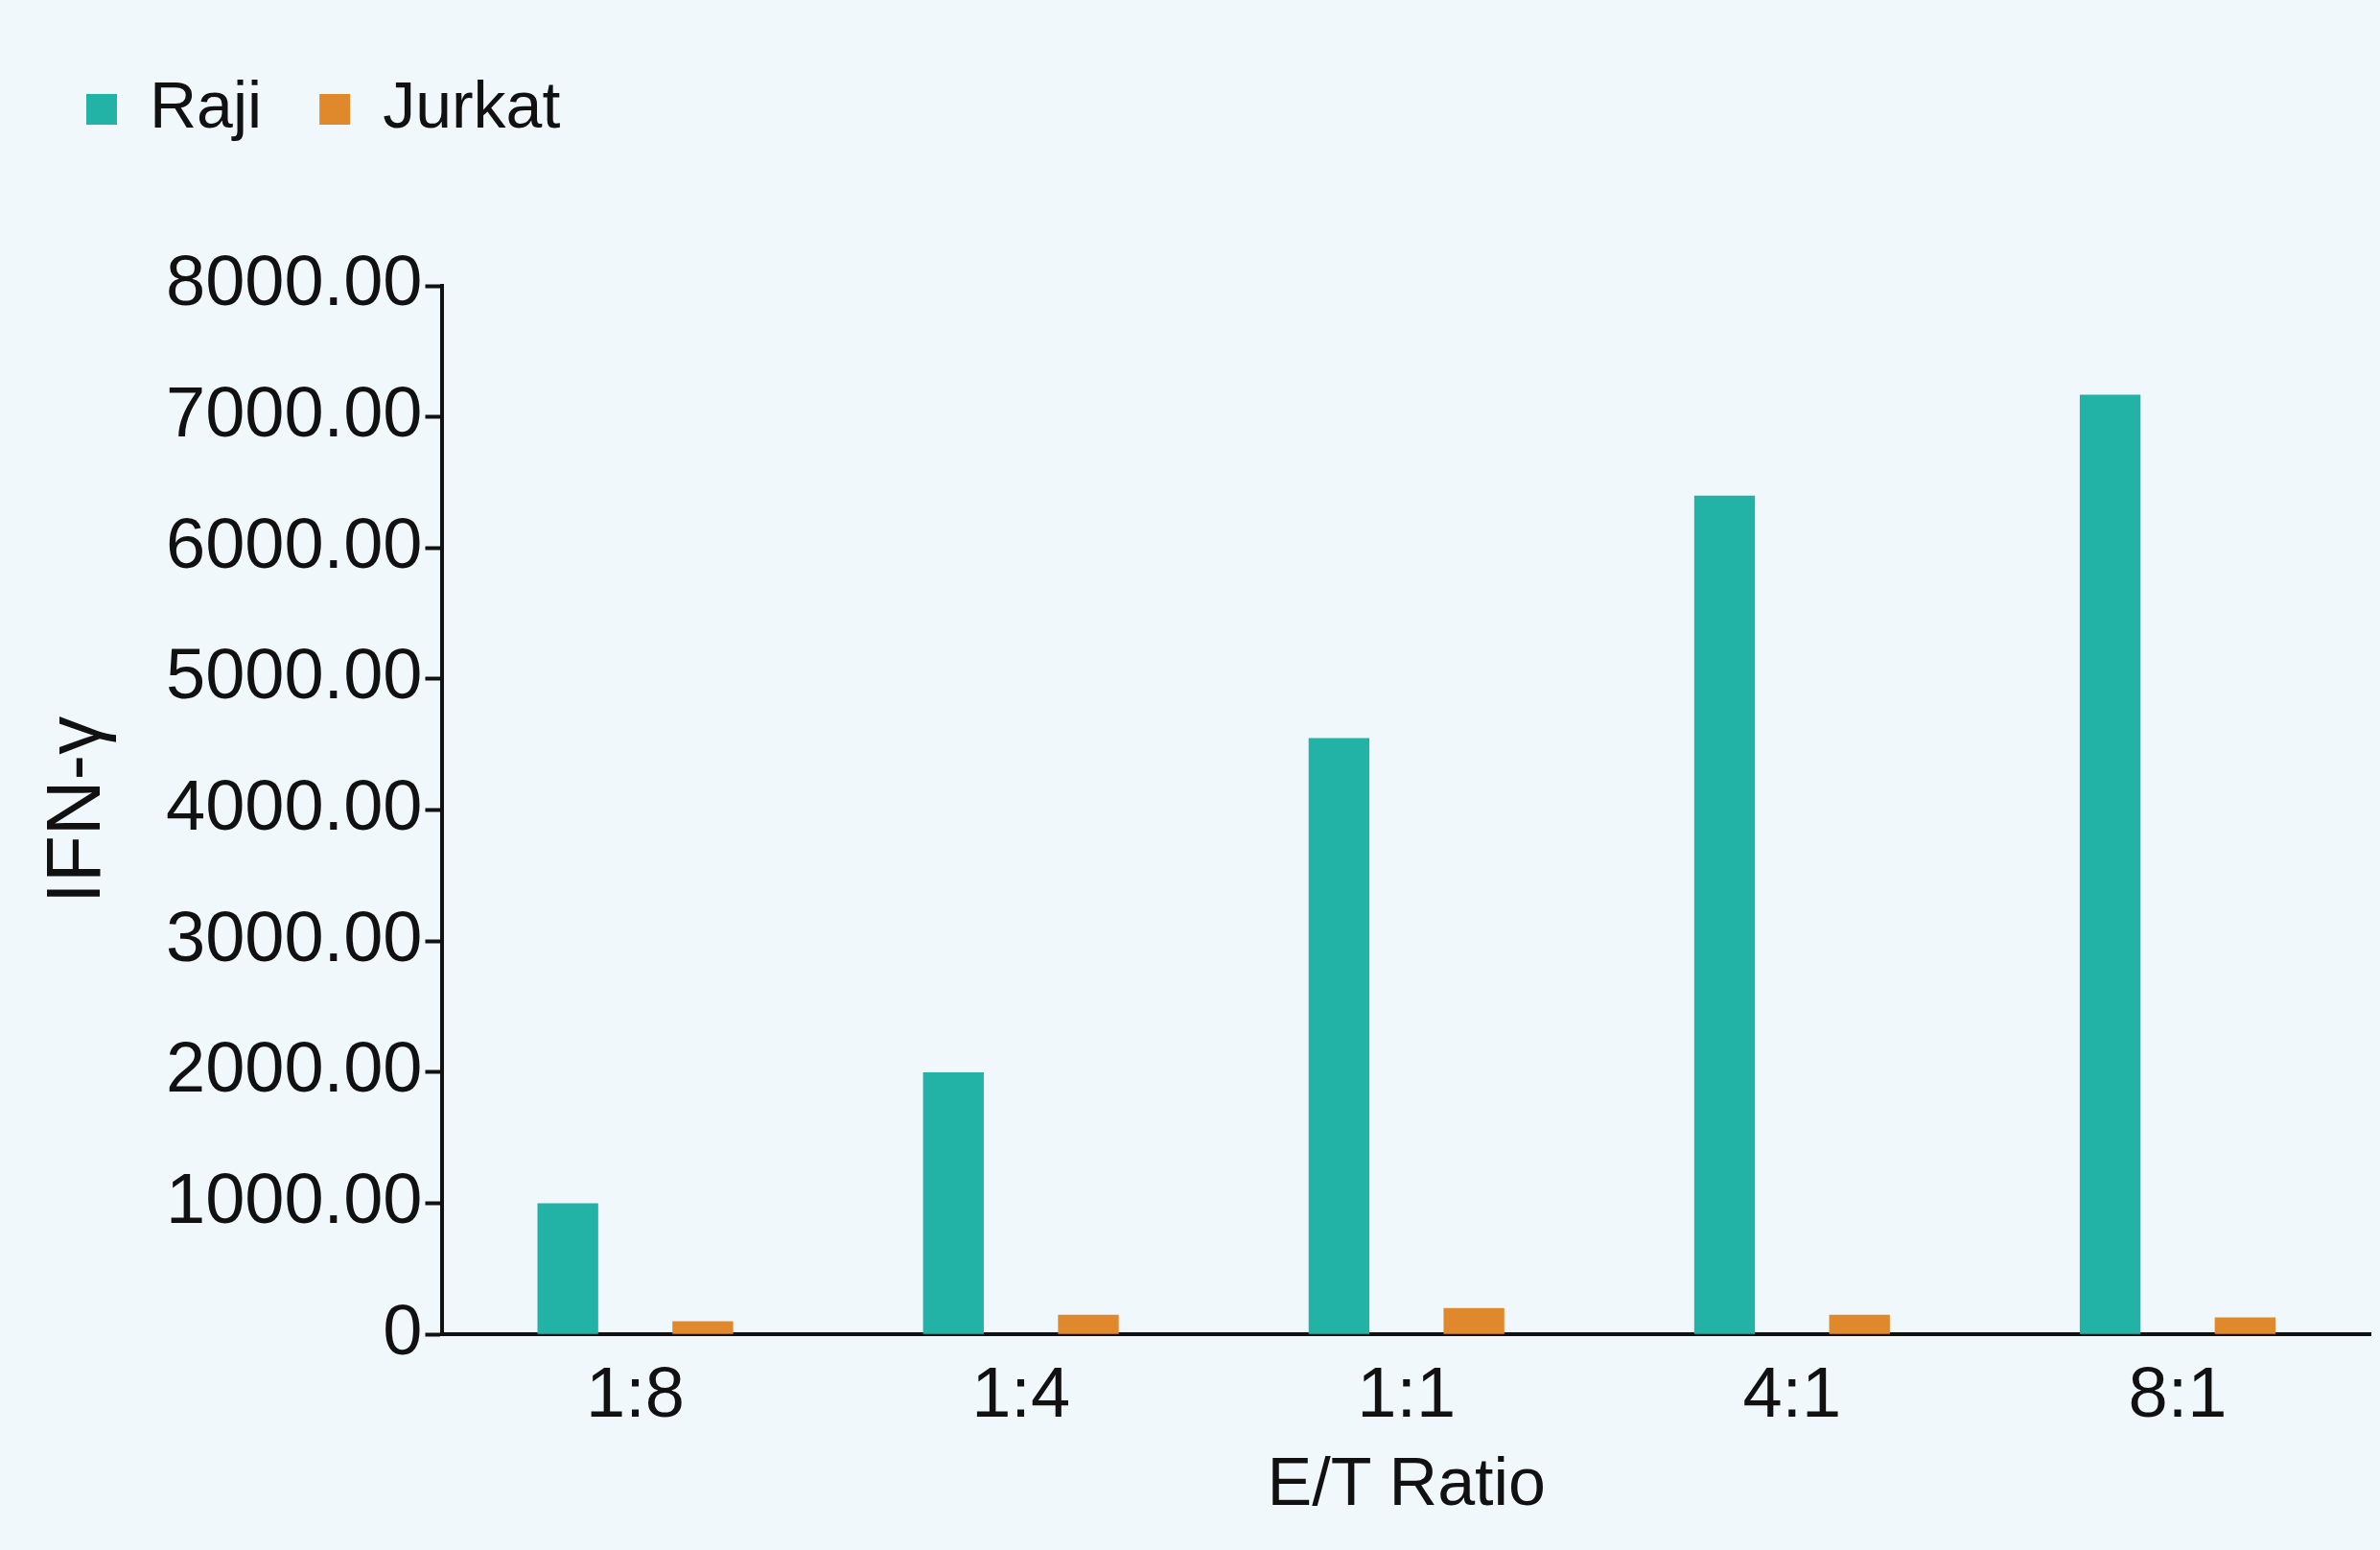 The height and width of the screenshot is (1550, 2380). What do you see at coordinates (294, 805) in the screenshot?
I see `y-tick-label: 4000.00` at bounding box center [294, 805].